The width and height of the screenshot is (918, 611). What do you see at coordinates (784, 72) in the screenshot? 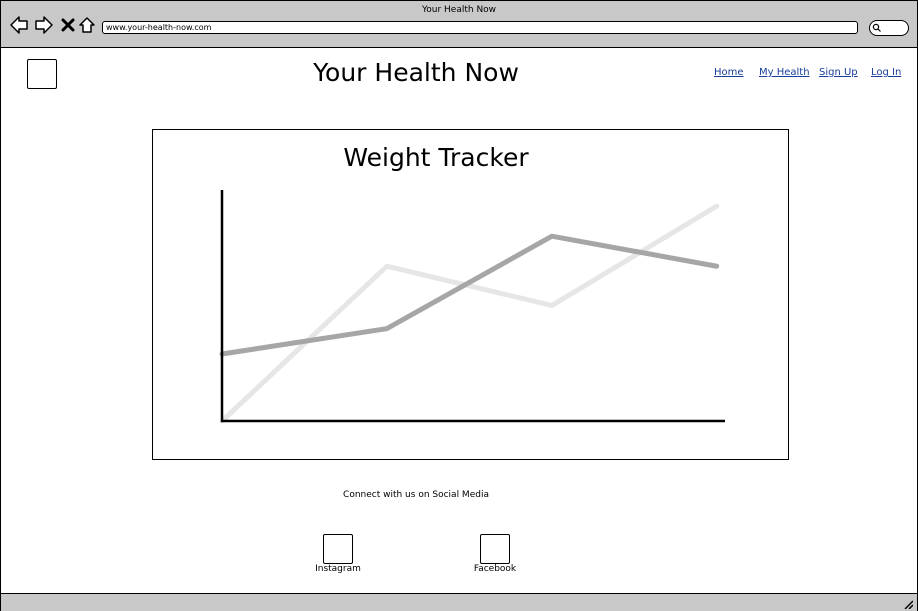
I see `nav-link-my-health: My Health` at bounding box center [784, 72].